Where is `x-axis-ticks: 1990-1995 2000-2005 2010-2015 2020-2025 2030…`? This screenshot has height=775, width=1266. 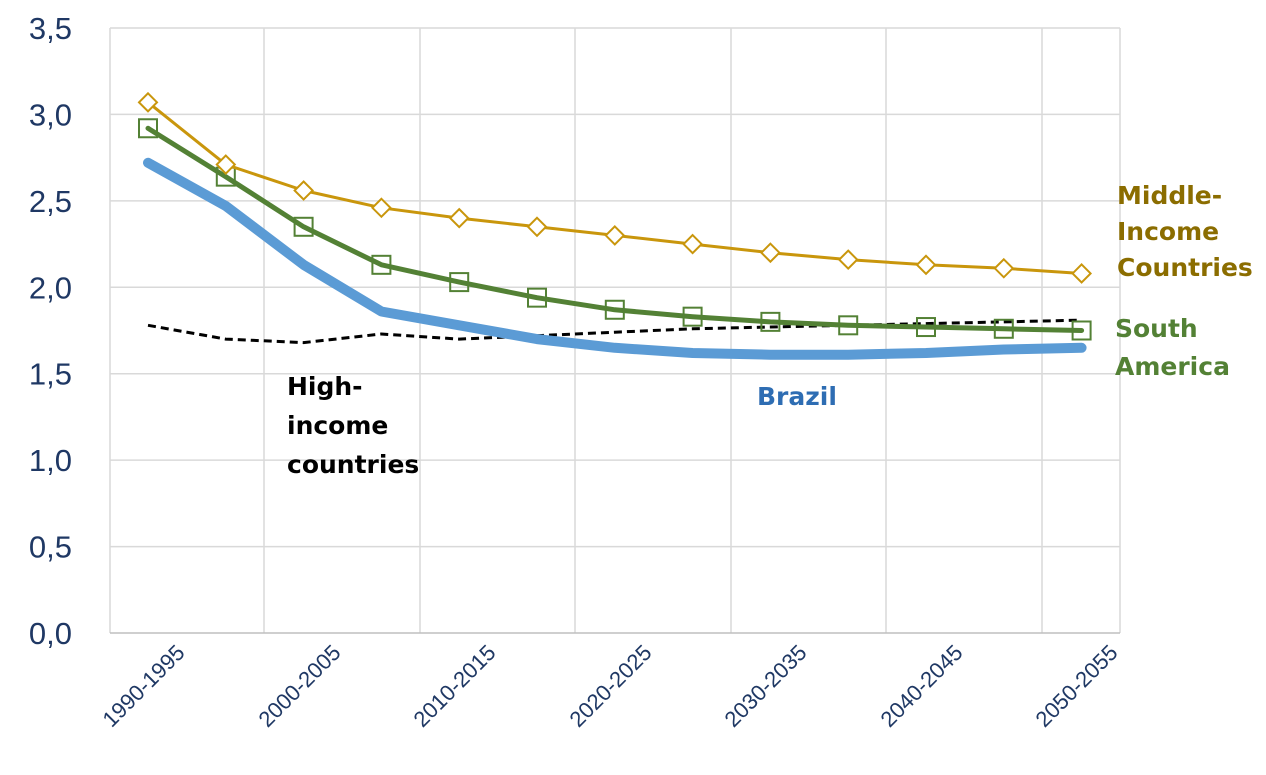 x-axis-ticks: 1990-1995 2000-2005 2010-2015 2020-2025 2030… is located at coordinates (609, 686).